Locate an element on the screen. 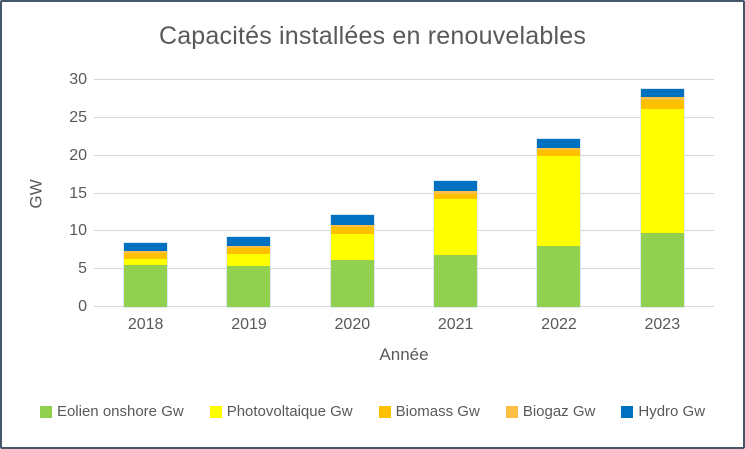  legend-swatch-hydro-gw is located at coordinates (627, 411).